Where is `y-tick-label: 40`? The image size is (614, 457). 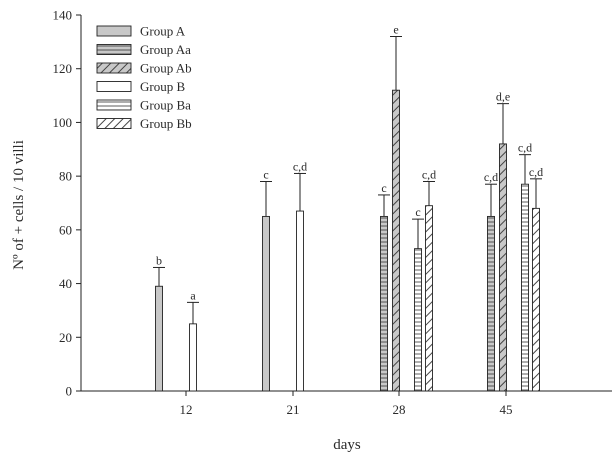
y-tick-label: 40 is located at coordinates (65, 283).